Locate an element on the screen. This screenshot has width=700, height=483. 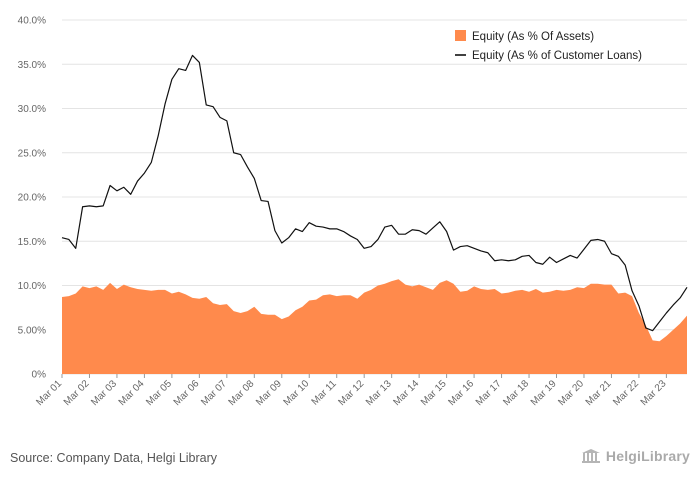
x-tick-label: Mar 16 is located at coordinates (461, 393).